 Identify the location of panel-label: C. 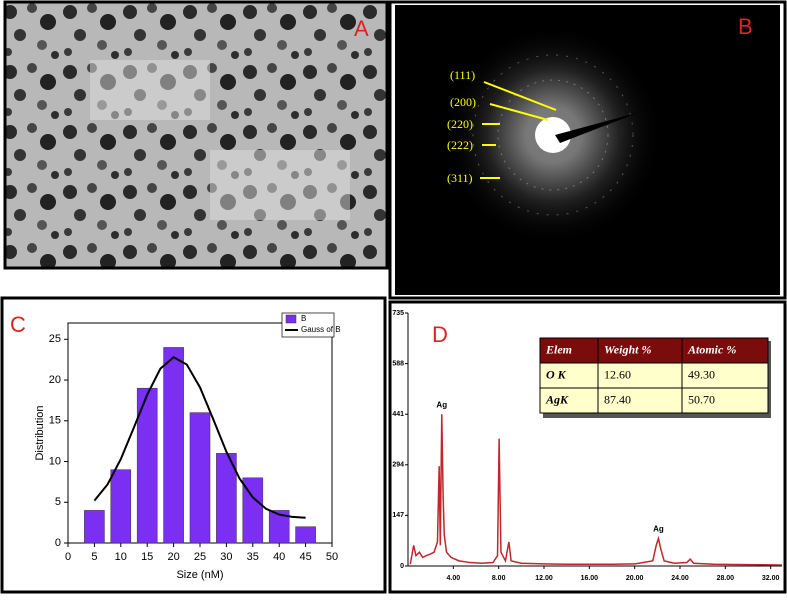
(18, 324).